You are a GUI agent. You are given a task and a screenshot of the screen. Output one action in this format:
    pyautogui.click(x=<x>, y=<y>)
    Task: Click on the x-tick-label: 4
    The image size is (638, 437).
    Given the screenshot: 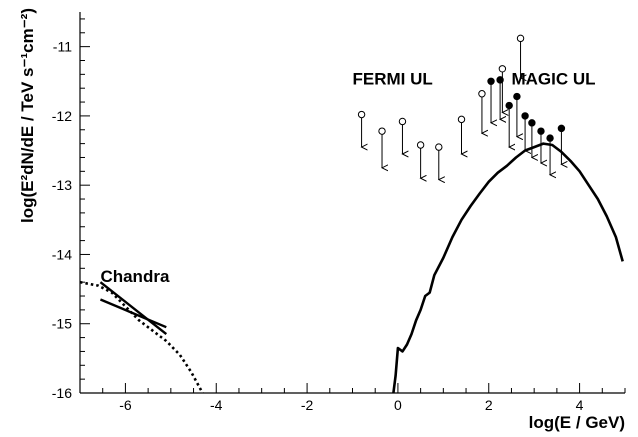 What is the action you would take?
    pyautogui.click(x=580, y=405)
    